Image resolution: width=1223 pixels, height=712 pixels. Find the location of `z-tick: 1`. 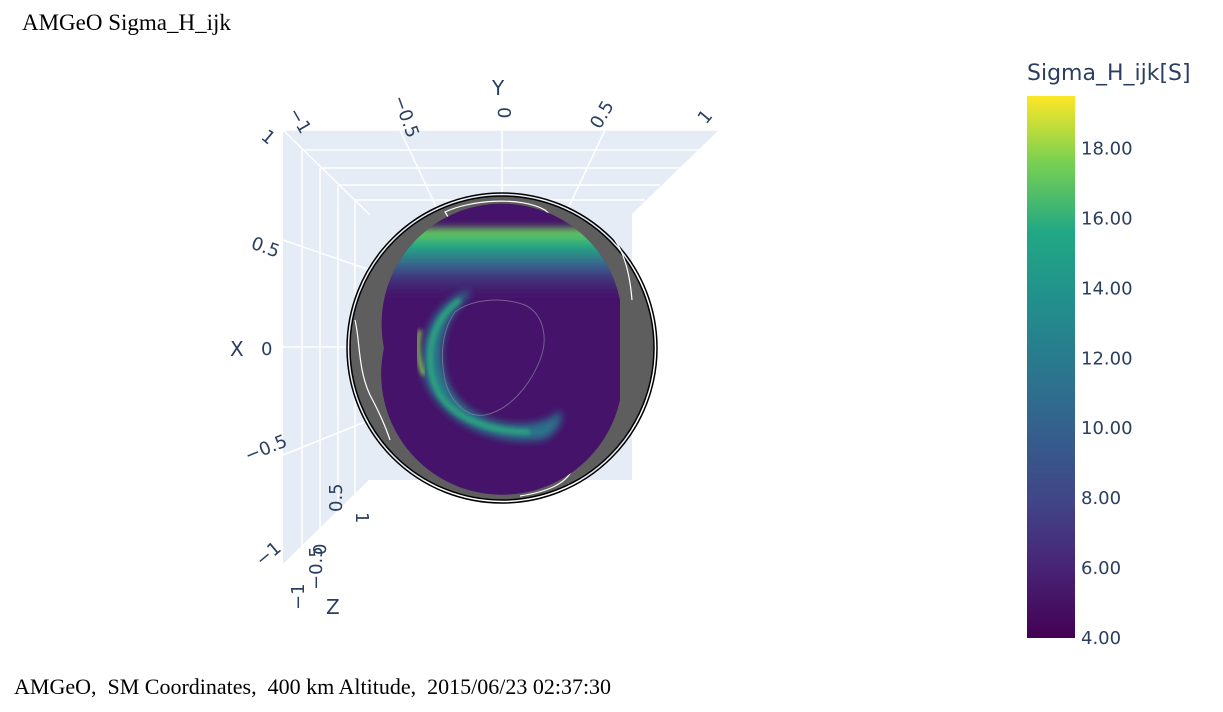

z-tick: 1 is located at coordinates (361, 517).